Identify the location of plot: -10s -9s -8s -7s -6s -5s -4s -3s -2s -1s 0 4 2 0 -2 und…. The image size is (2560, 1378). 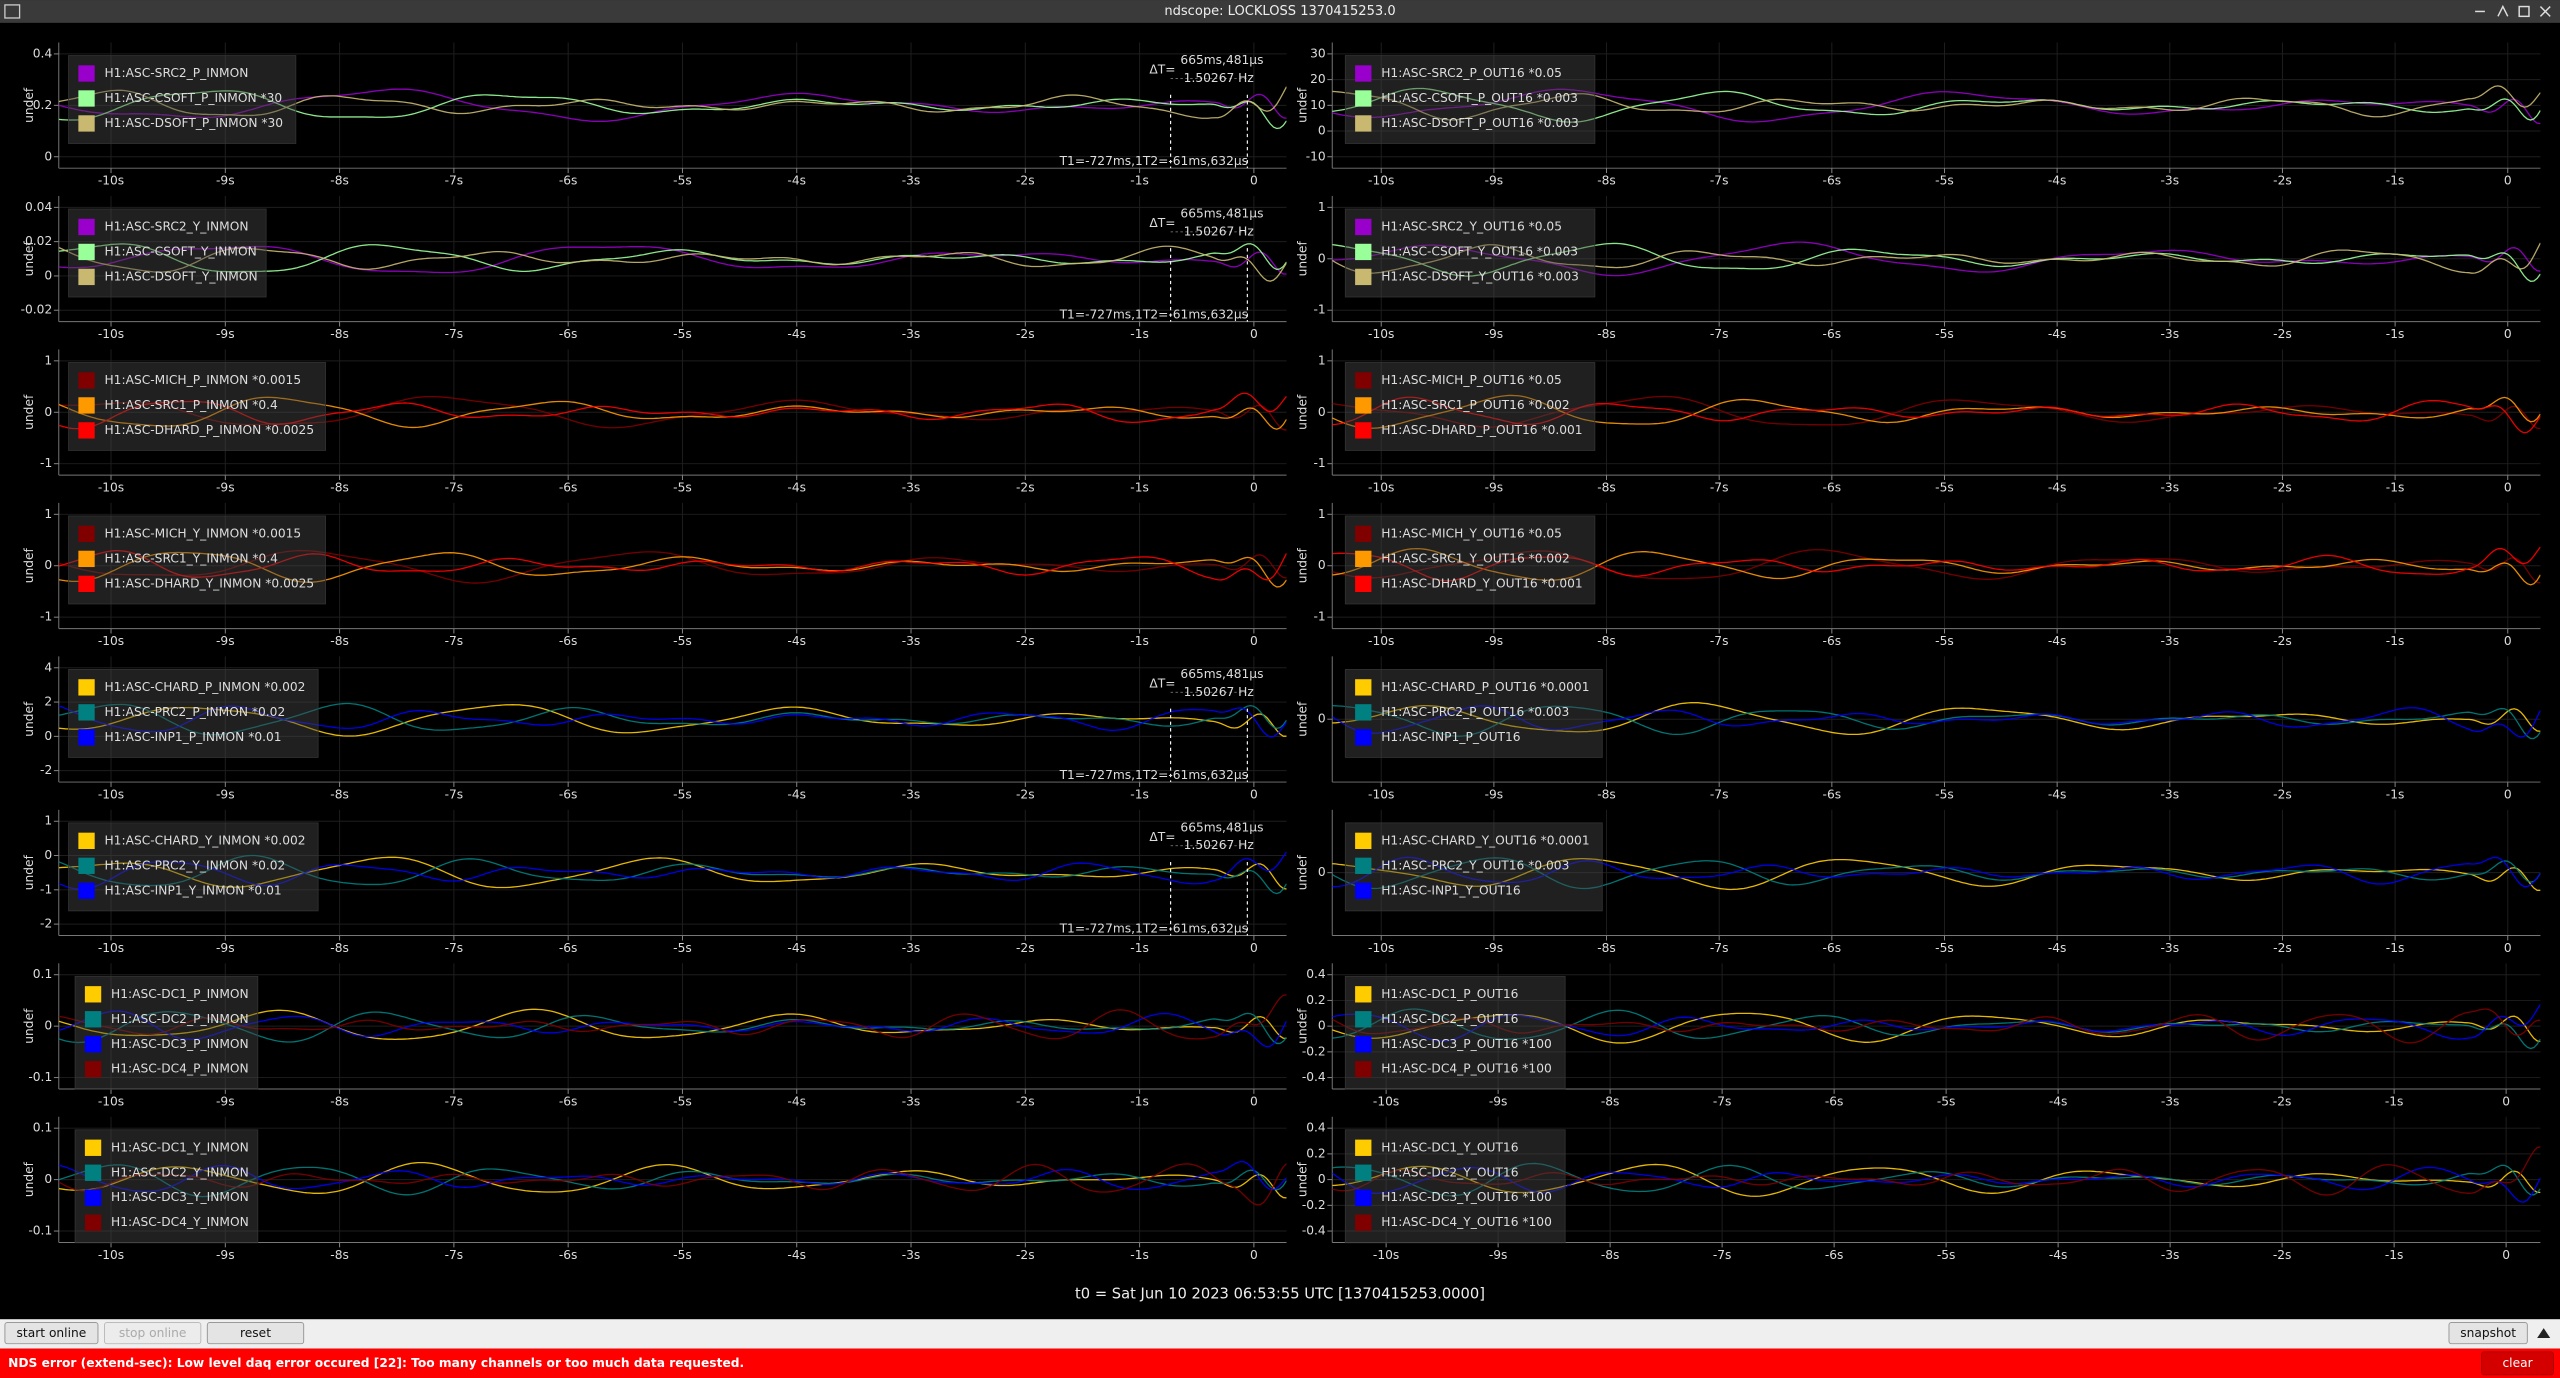
(654, 729).